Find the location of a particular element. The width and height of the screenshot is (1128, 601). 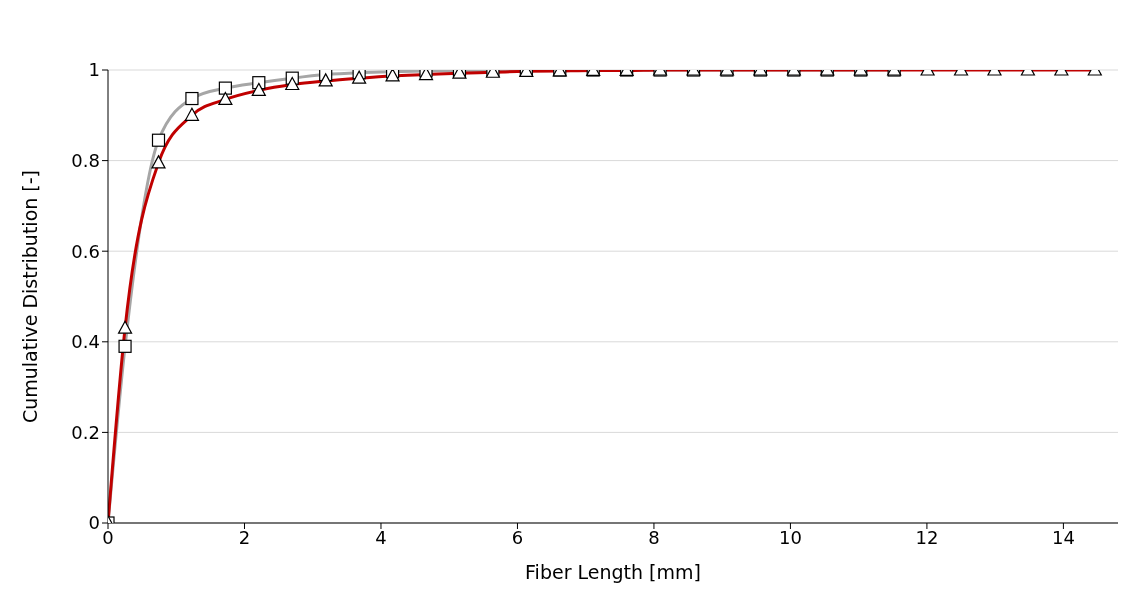

y-tick-label: 0.6 is located at coordinates (85, 251).